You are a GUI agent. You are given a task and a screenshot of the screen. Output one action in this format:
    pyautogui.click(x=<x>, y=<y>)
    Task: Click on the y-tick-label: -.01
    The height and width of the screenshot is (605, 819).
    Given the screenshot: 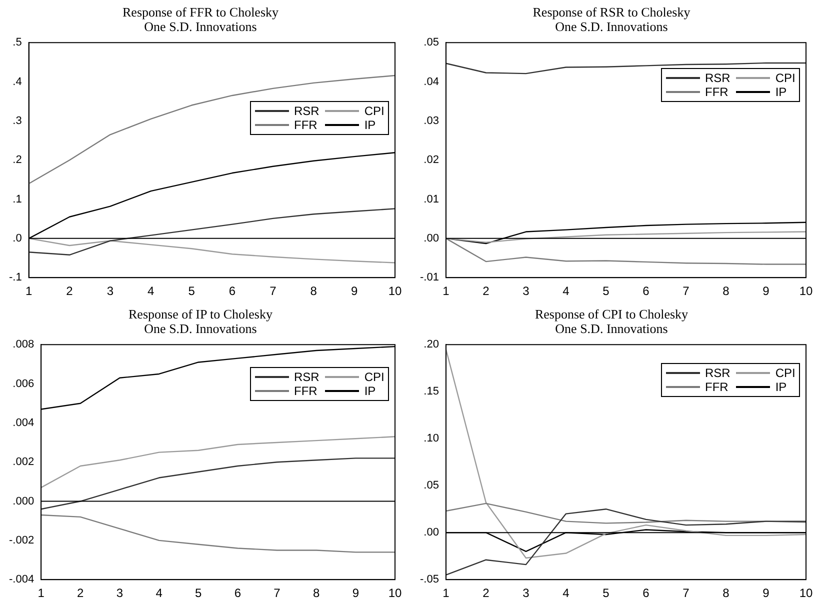 What is the action you would take?
    pyautogui.click(x=429, y=278)
    